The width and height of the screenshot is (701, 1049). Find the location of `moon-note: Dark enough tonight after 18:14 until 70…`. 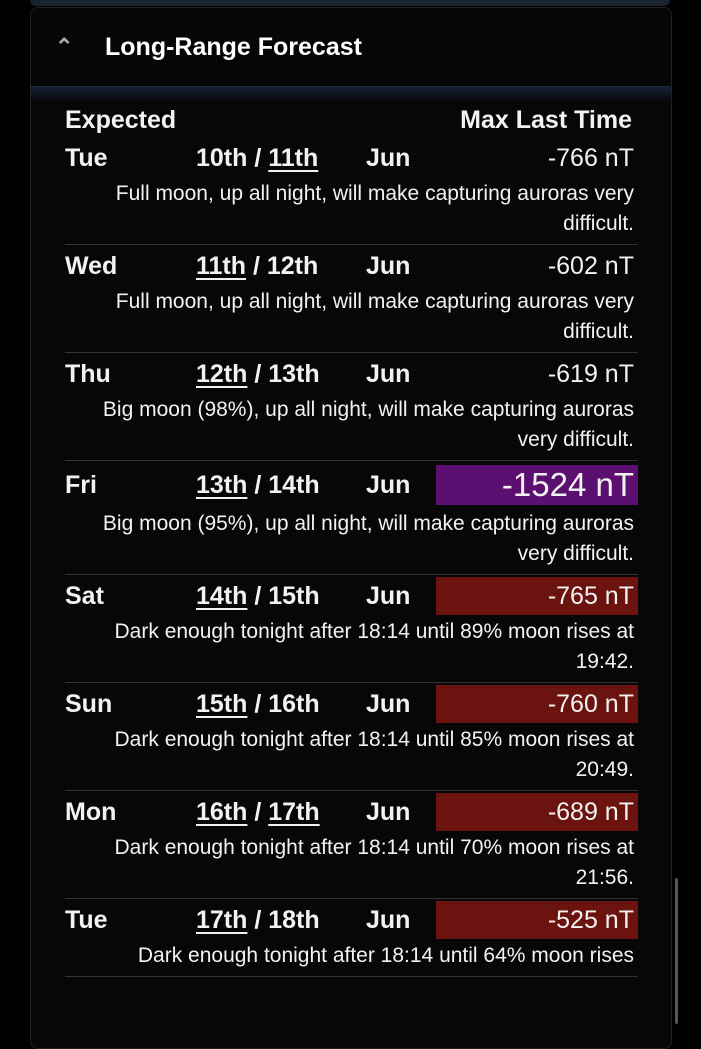

moon-note: Dark enough tonight after 18:14 until 70… is located at coordinates (374, 862).